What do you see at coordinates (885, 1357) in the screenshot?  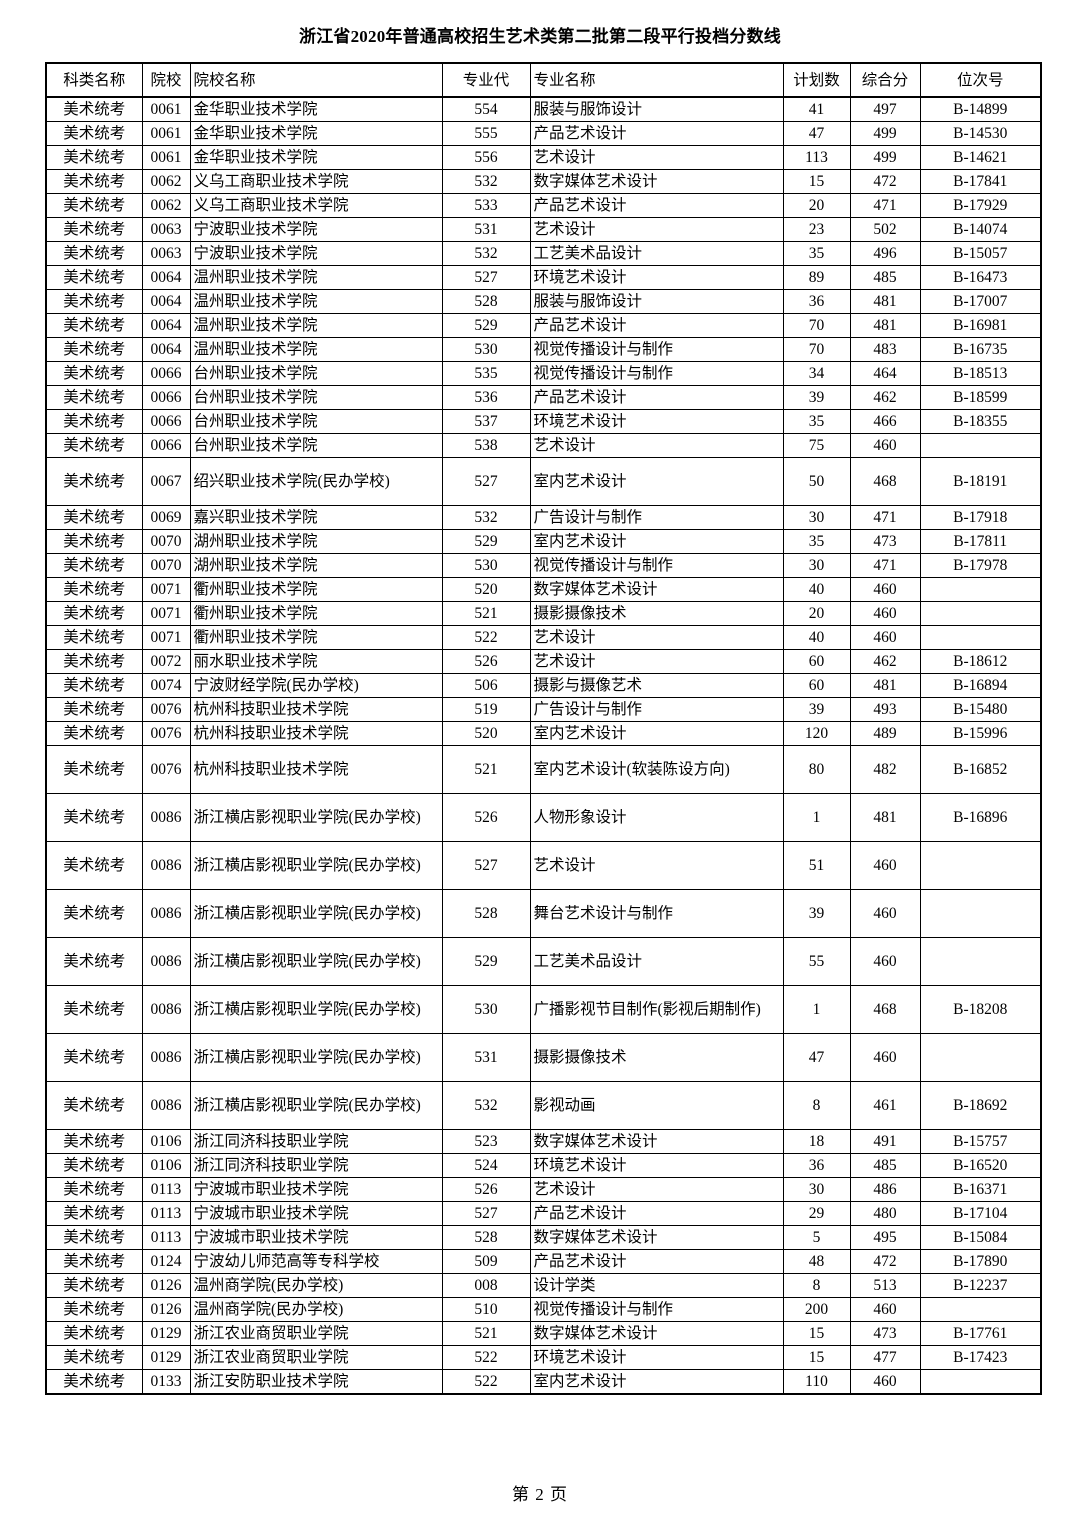 I see `cell-score: 477` at bounding box center [885, 1357].